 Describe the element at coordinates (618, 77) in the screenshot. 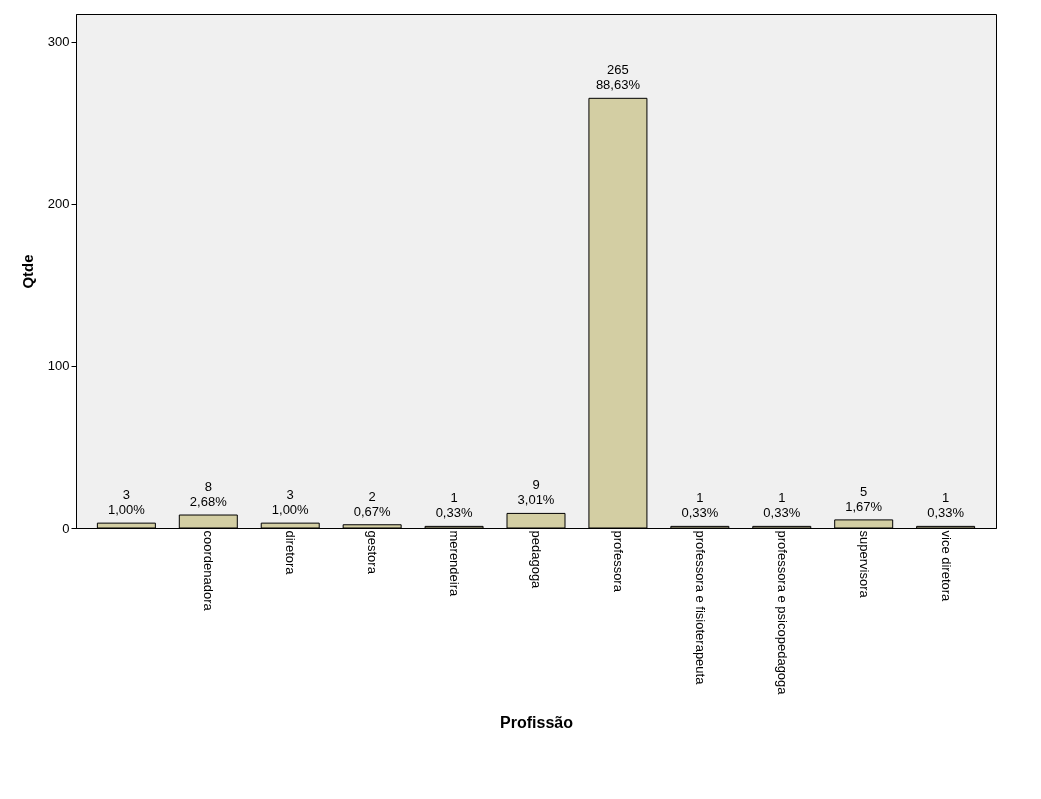

I see `data-label: 265 88,63%` at that location.